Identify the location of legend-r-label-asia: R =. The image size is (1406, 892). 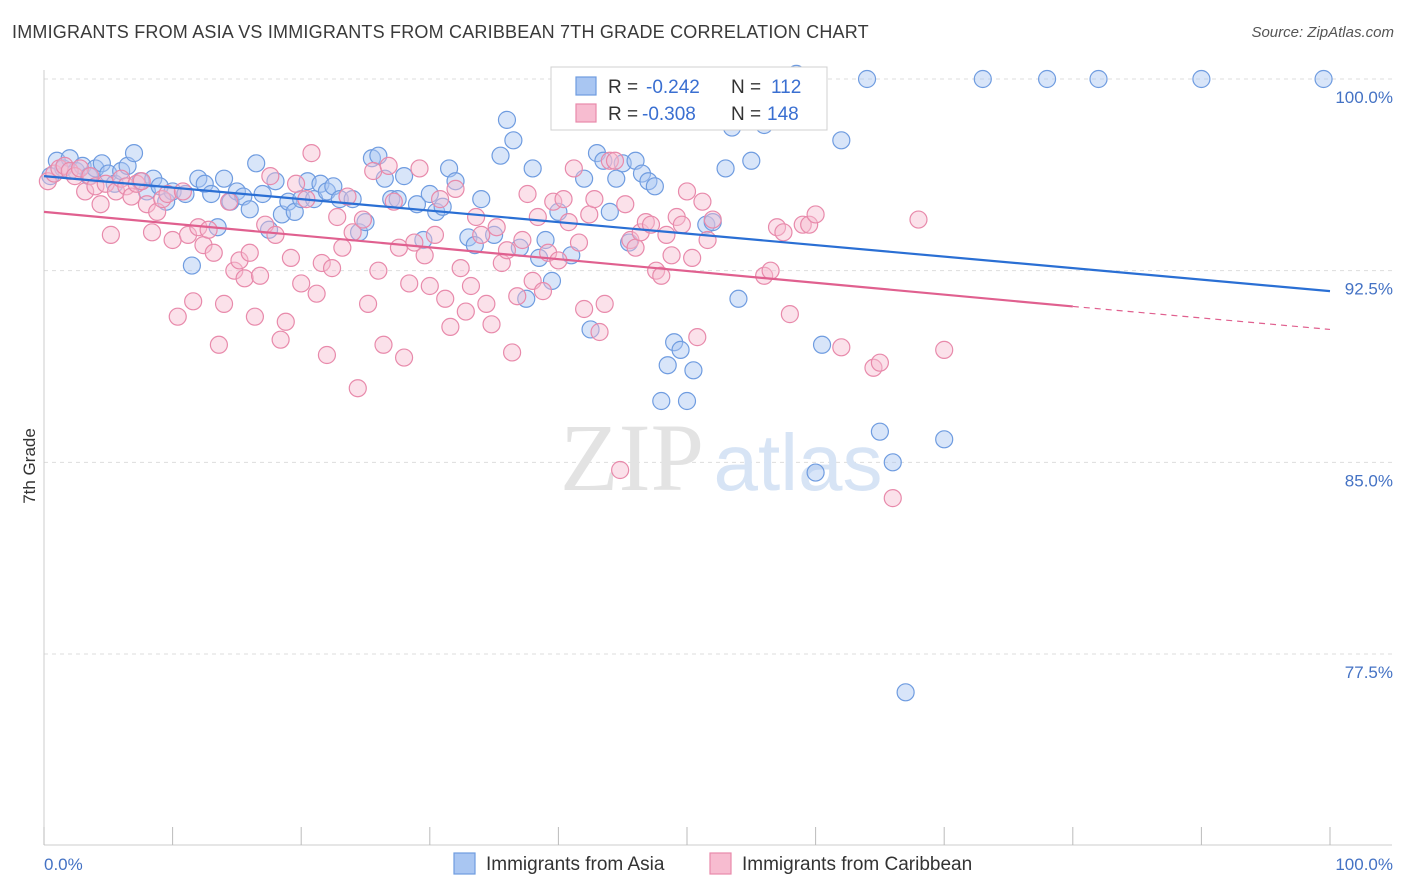
(623, 87).